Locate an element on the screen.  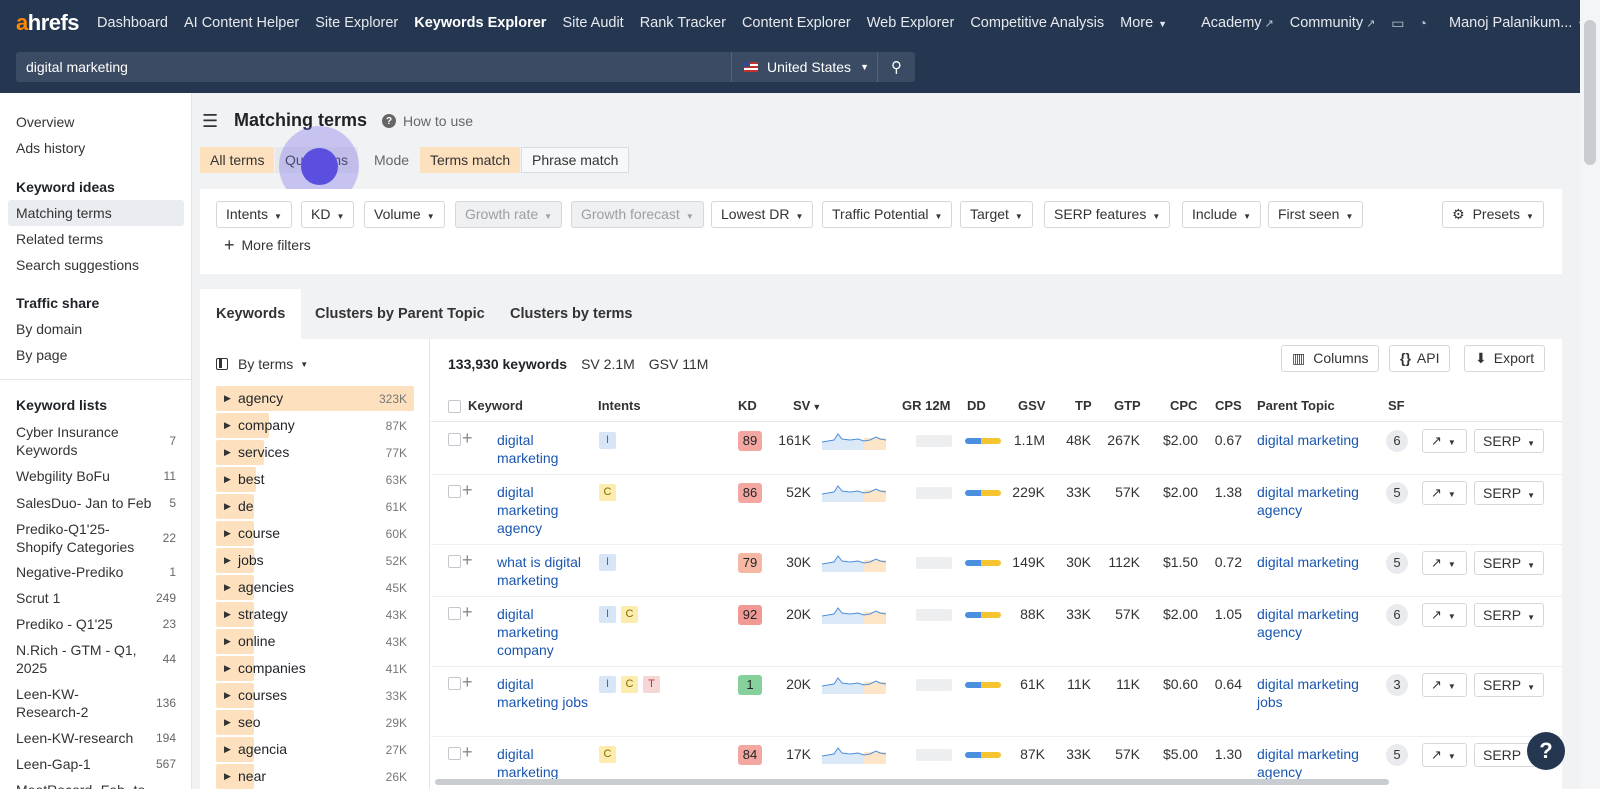
filter-target: Target ▼ is located at coordinates (996, 214).